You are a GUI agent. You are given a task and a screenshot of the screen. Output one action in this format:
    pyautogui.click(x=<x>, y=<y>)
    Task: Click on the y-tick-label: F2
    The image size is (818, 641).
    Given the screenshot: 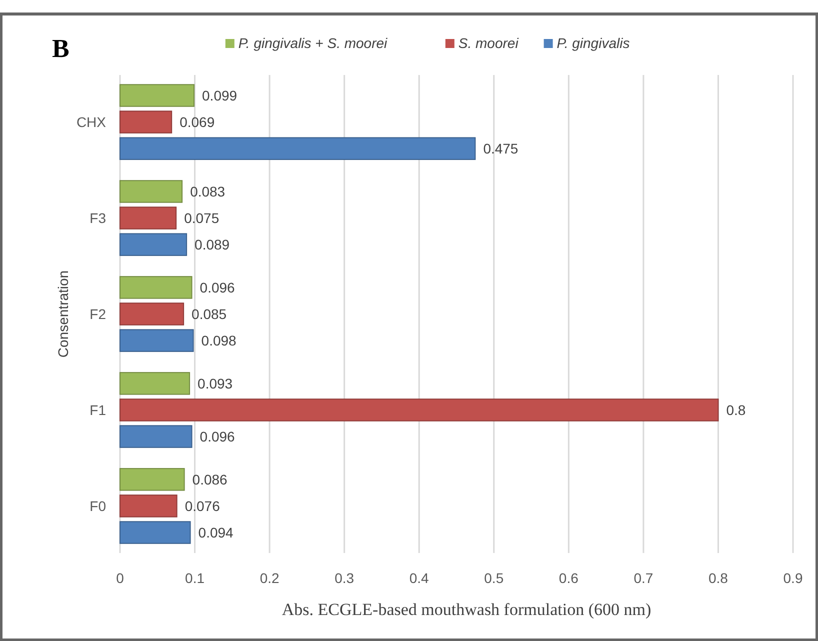 What is the action you would take?
    pyautogui.click(x=98, y=314)
    